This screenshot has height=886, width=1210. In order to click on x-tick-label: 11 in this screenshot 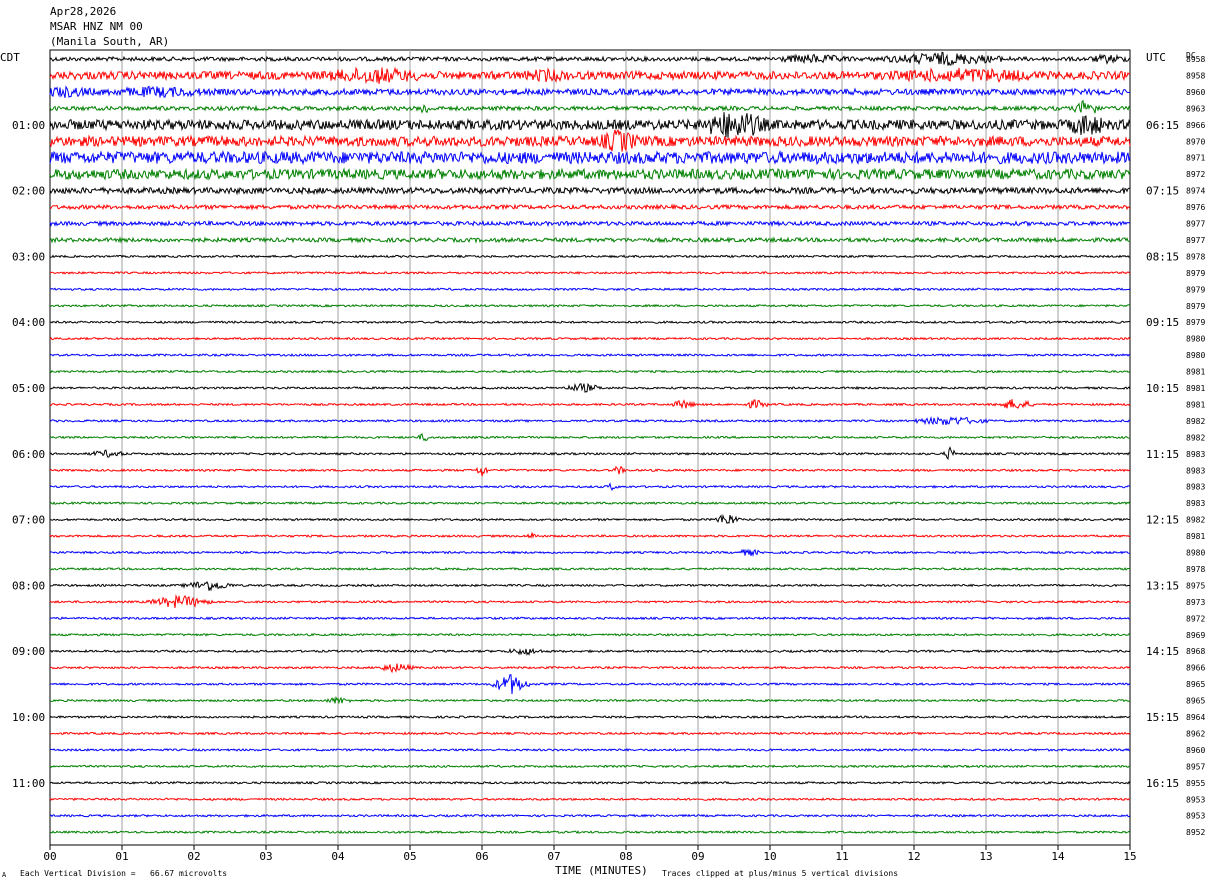, I will do `click(841, 856)`.